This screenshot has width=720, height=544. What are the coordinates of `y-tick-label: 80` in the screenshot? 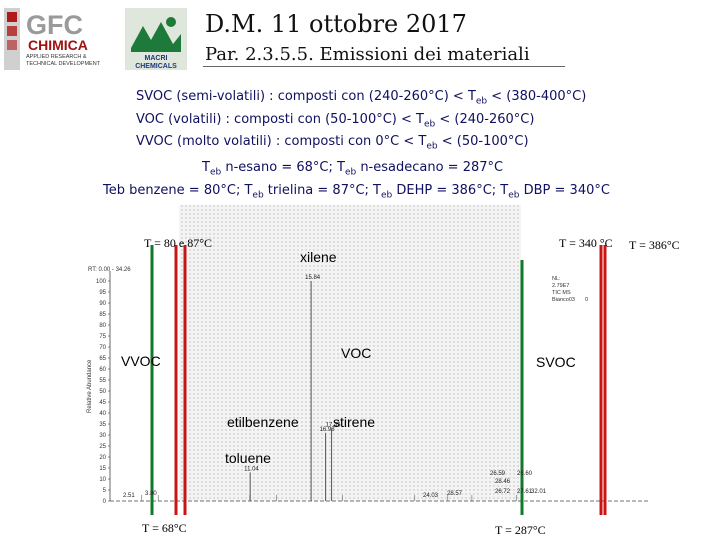 It's located at (102, 326).